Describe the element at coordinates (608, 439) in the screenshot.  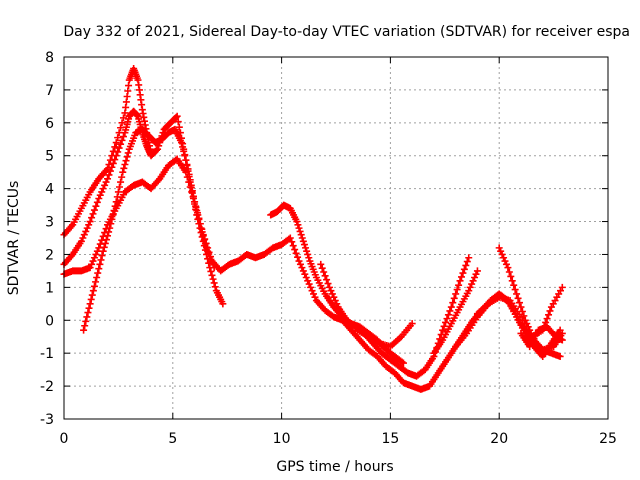
I see `x-tick-label: 25` at that location.